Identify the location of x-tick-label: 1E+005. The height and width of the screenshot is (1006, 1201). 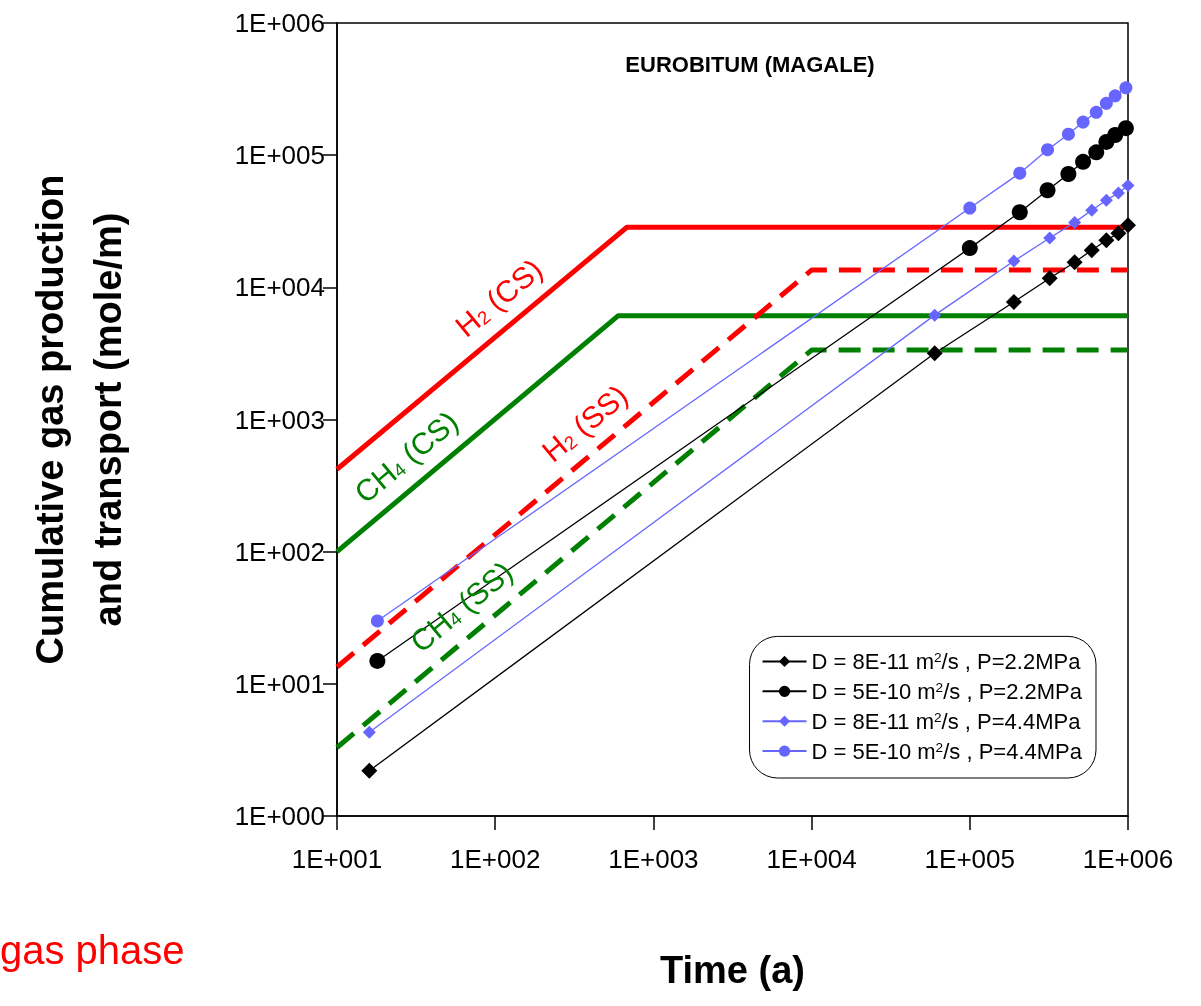
(969, 859).